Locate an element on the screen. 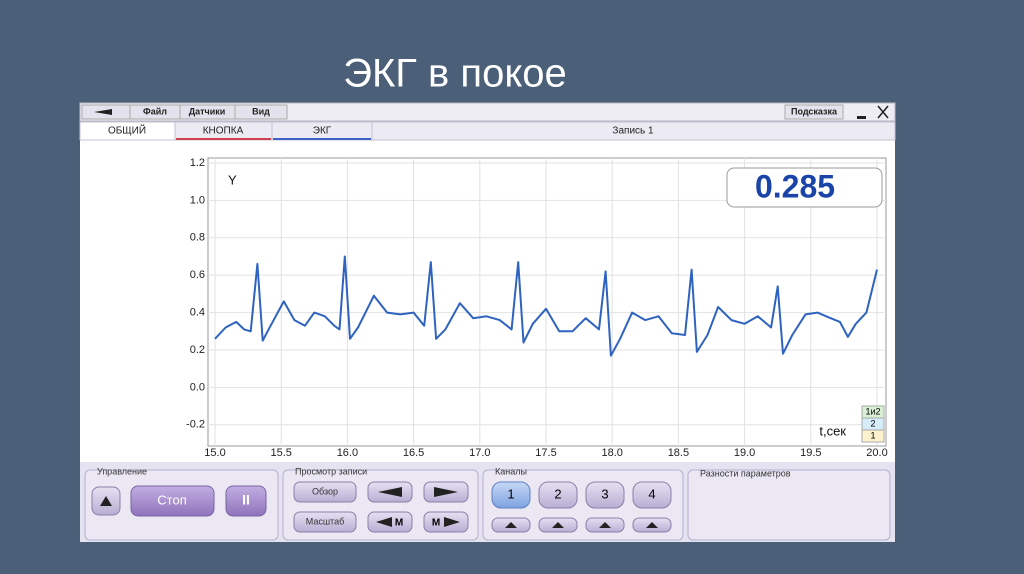 The image size is (1024, 574). menu-label: Файл is located at coordinates (155, 111).